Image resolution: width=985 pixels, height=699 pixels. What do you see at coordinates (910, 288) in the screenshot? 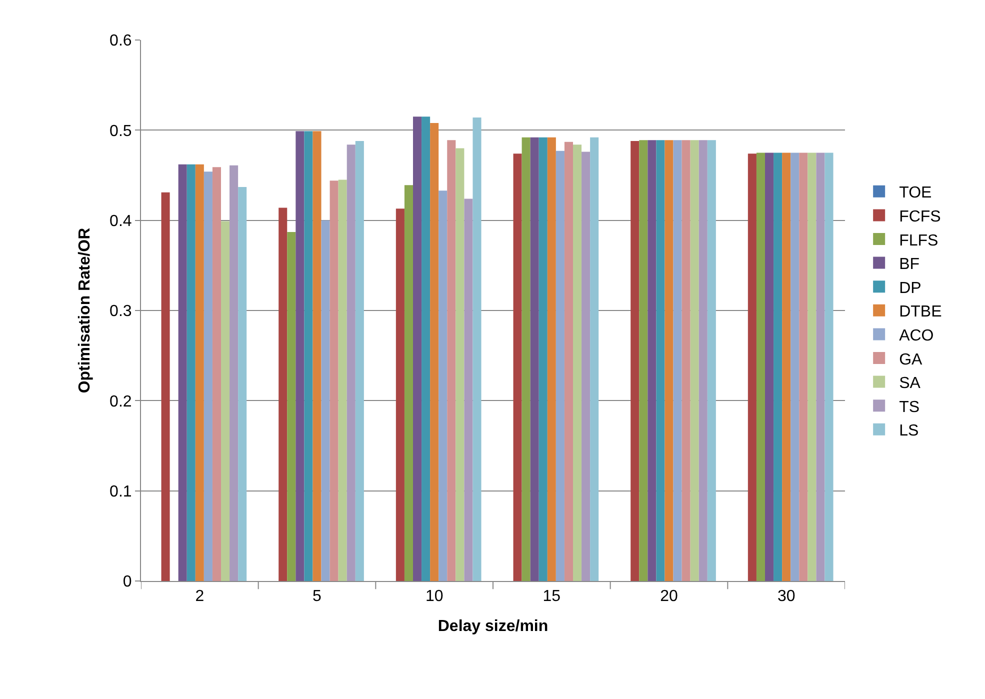
I see `legend-label: DP` at bounding box center [910, 288].